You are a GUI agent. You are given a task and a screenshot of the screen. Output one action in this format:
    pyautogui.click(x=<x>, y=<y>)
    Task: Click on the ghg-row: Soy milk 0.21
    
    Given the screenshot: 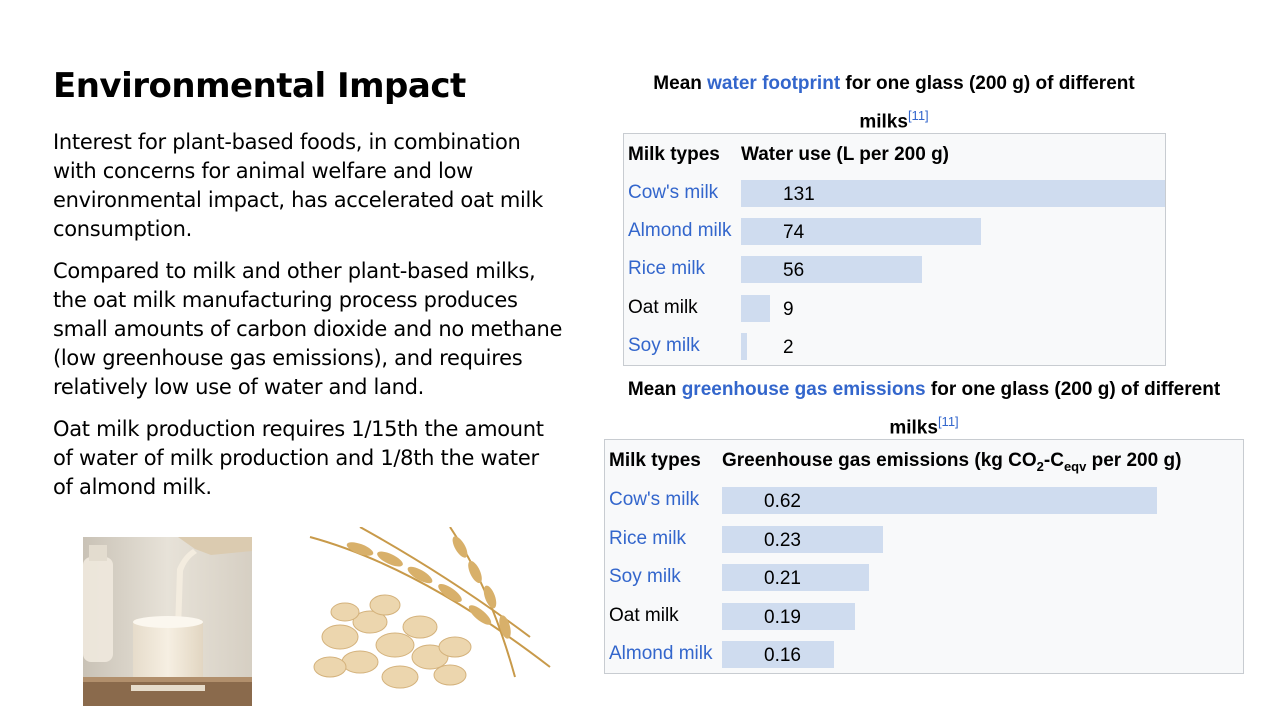 What is the action you would take?
    pyautogui.click(x=924, y=583)
    